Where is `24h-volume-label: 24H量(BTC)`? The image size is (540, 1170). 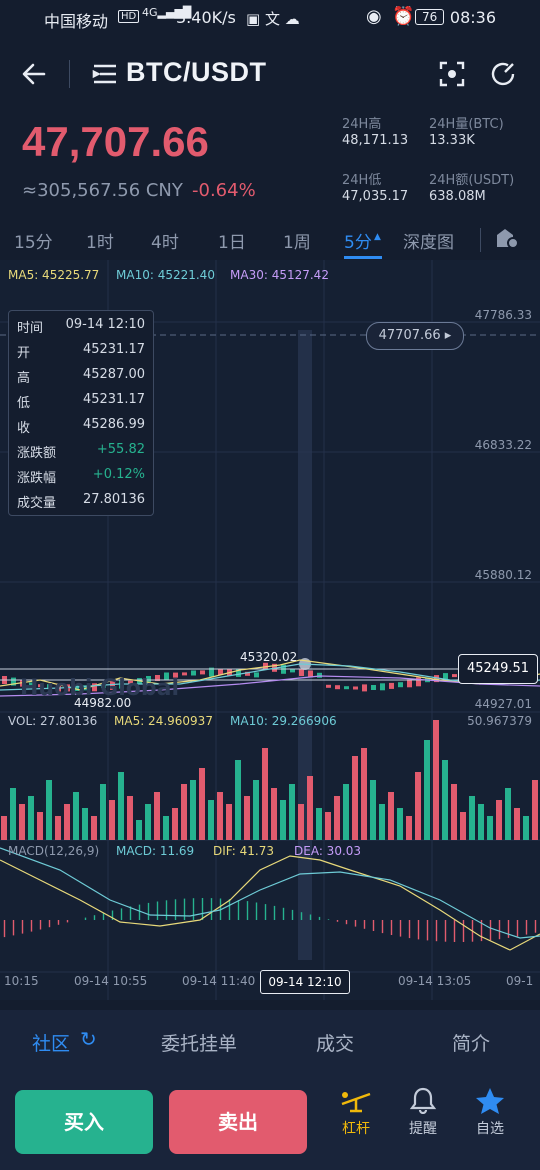 24h-volume-label: 24H量(BTC) is located at coordinates (466, 124).